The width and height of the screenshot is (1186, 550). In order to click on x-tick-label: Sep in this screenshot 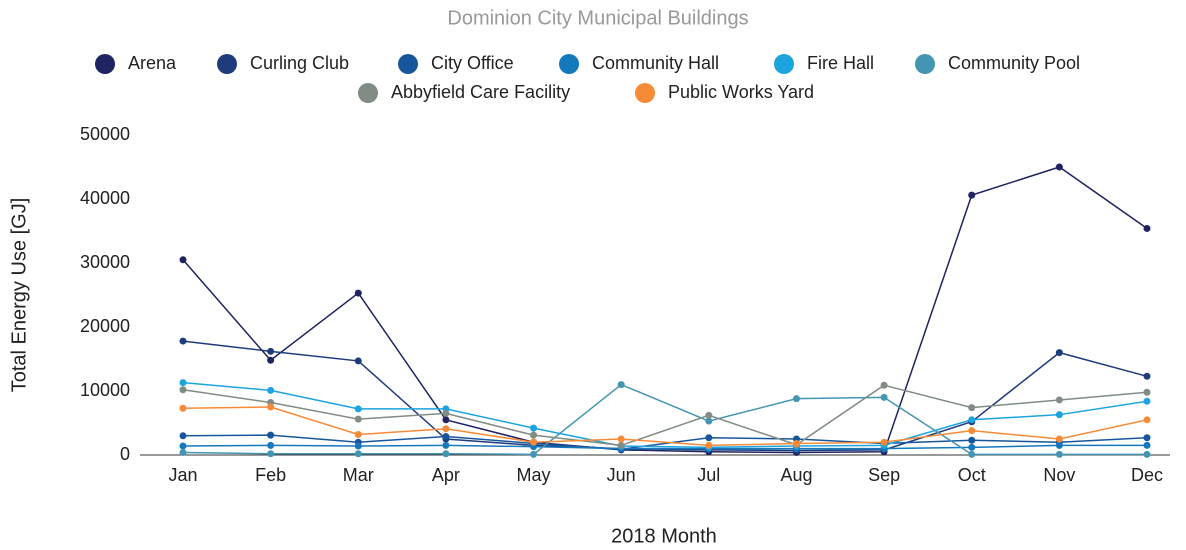, I will do `click(884, 475)`.